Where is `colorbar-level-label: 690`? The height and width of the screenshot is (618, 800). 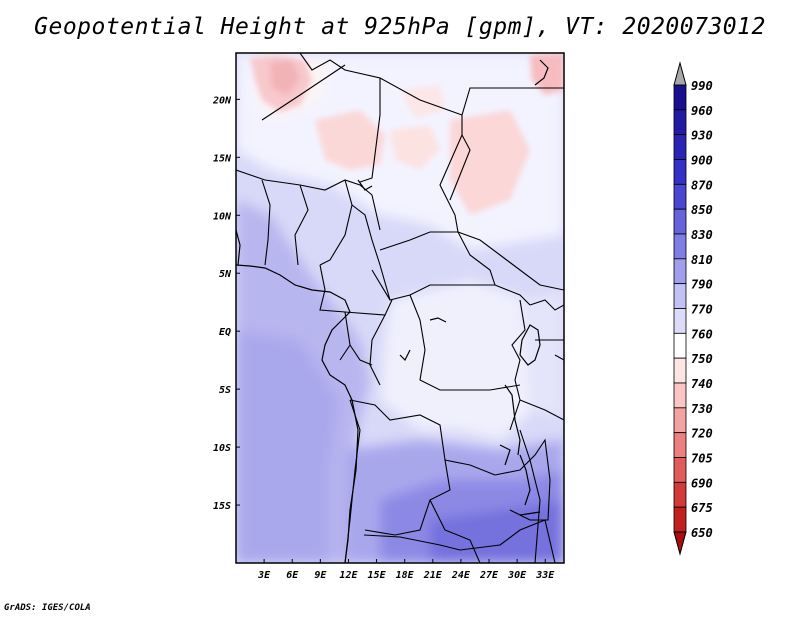
colorbar-level-label: 690 is located at coordinates (702, 483).